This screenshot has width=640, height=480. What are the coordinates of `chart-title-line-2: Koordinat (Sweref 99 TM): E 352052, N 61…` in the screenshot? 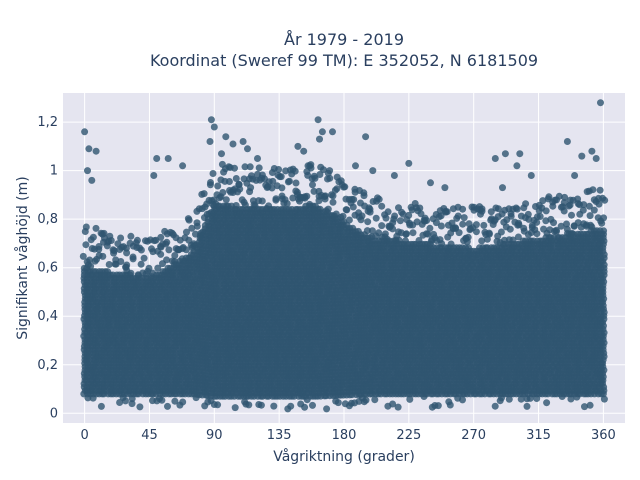 It's located at (344, 60).